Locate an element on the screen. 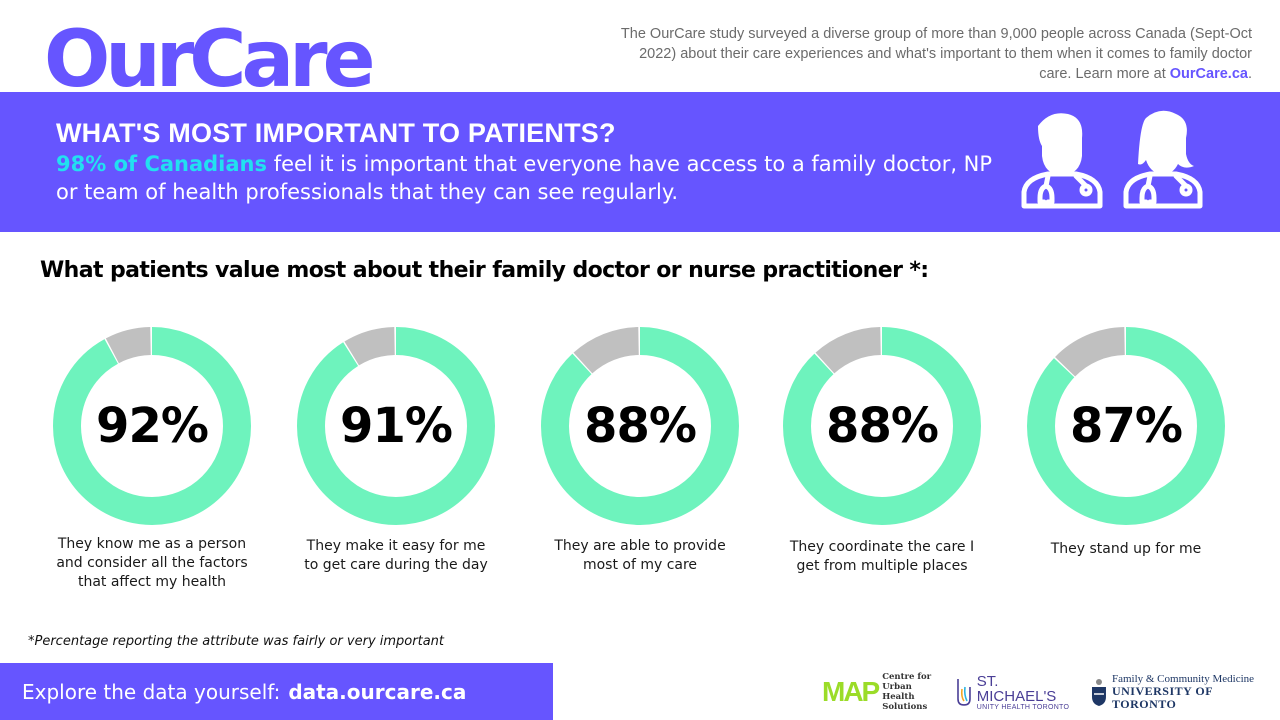 Image resolution: width=1280 pixels, height=720 pixels. donut-chart-3: 88% is located at coordinates (640, 426).